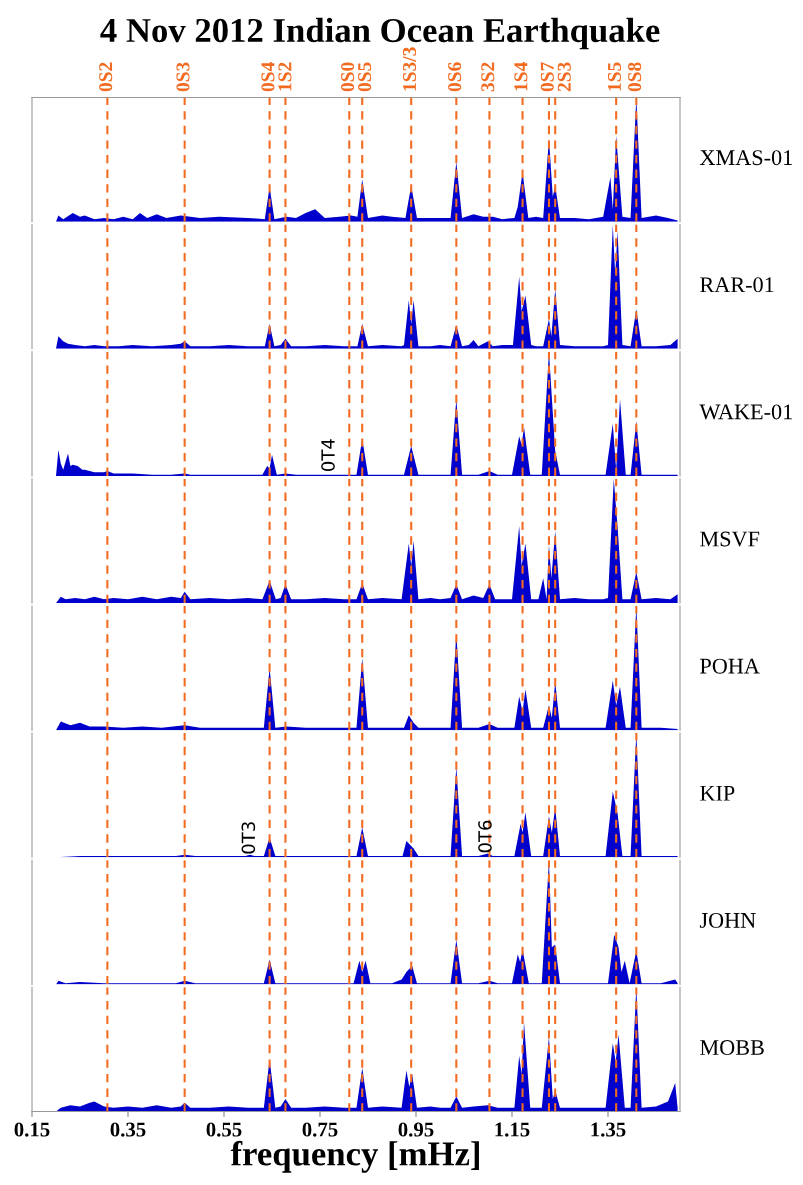 The image size is (803, 1185). Describe the element at coordinates (285, 76) in the screenshot. I see `ref-line-label: 1S2` at that location.